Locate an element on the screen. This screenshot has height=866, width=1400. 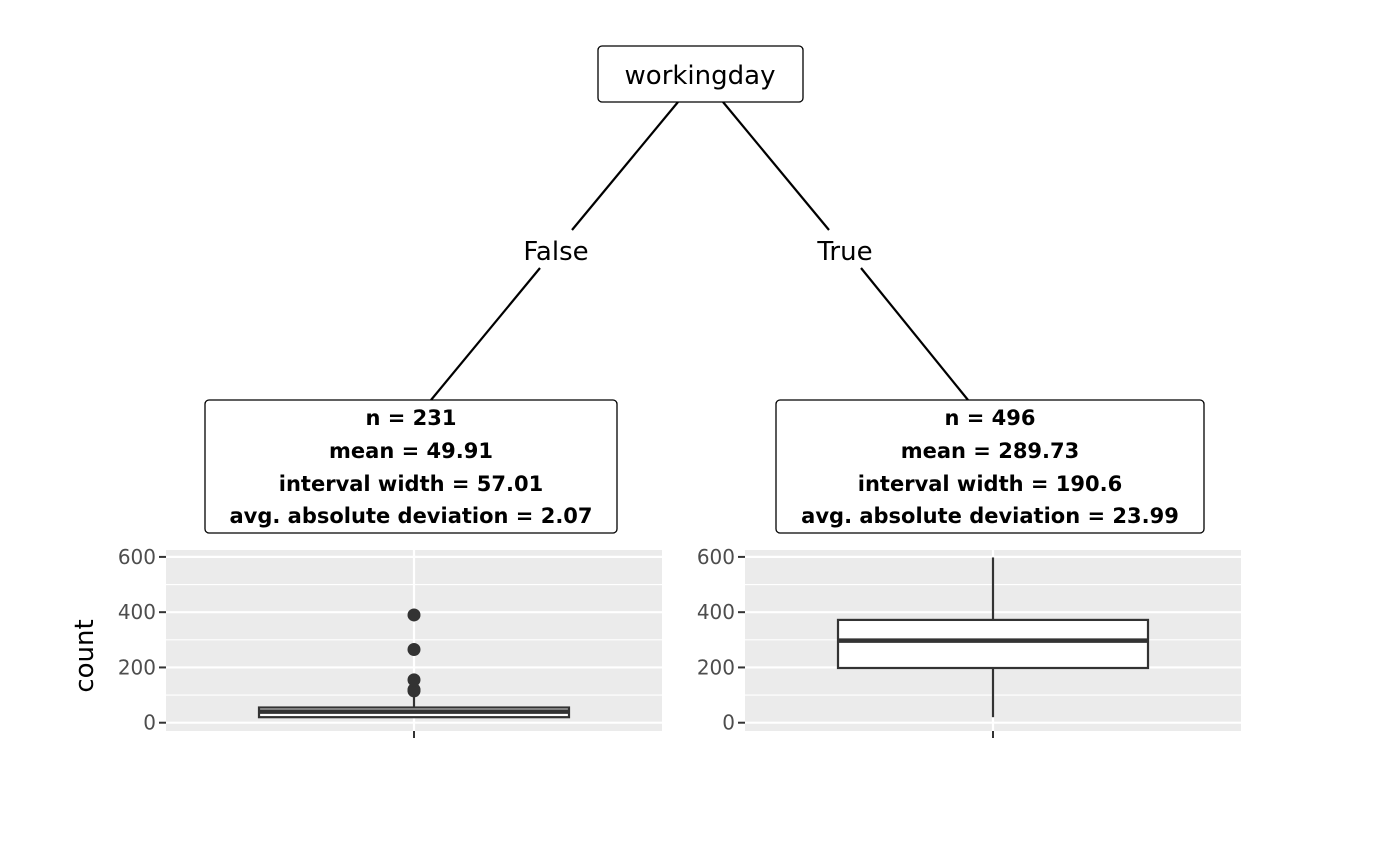
y-tick-label-false: 200 is located at coordinates (137, 667).